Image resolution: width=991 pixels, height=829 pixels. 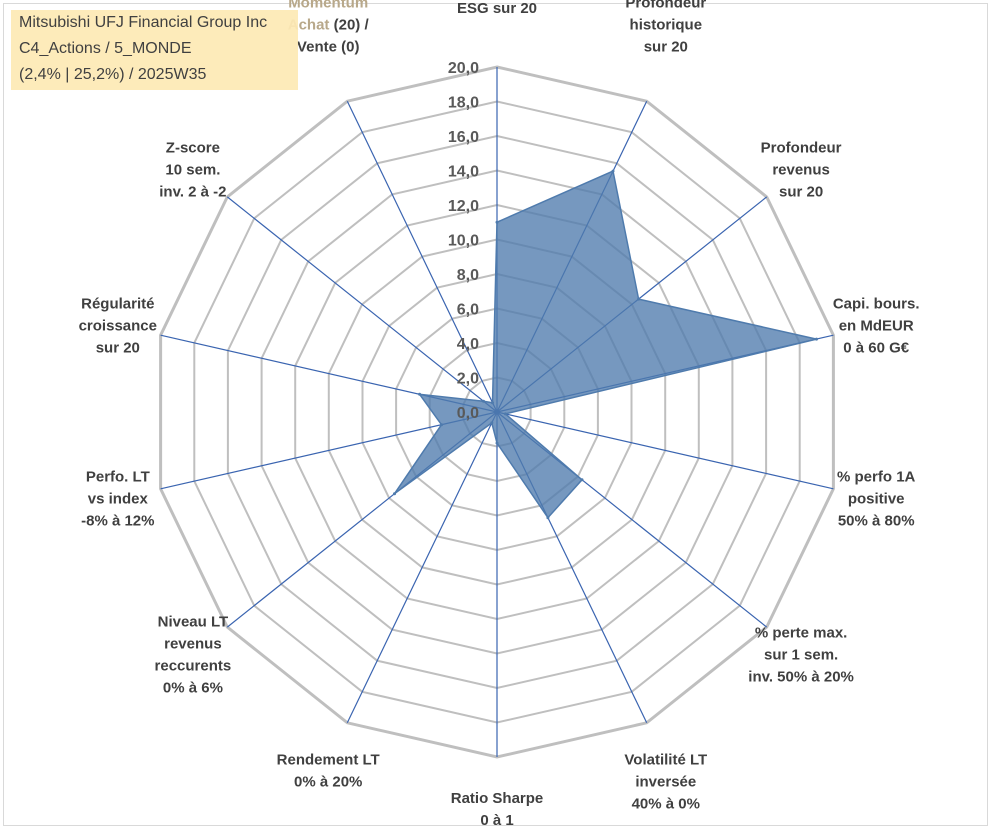 What do you see at coordinates (665, 28) in the screenshot?
I see `axis-label-2: Profondeur historique sur 20` at bounding box center [665, 28].